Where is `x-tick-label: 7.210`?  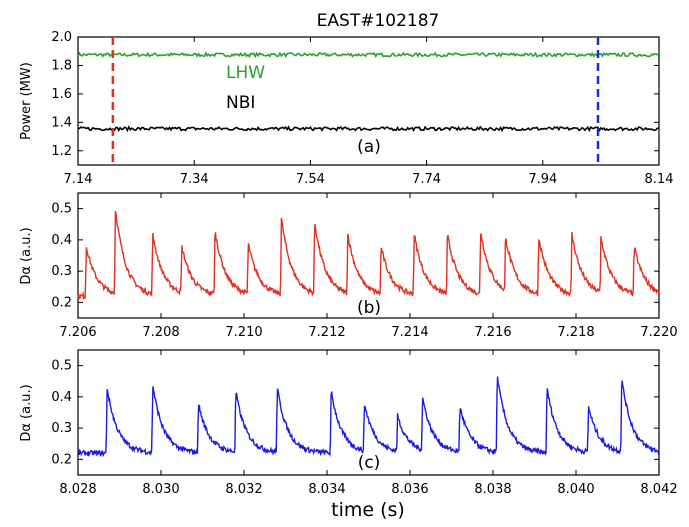
x-tick-label: 7.210 is located at coordinates (243, 332).